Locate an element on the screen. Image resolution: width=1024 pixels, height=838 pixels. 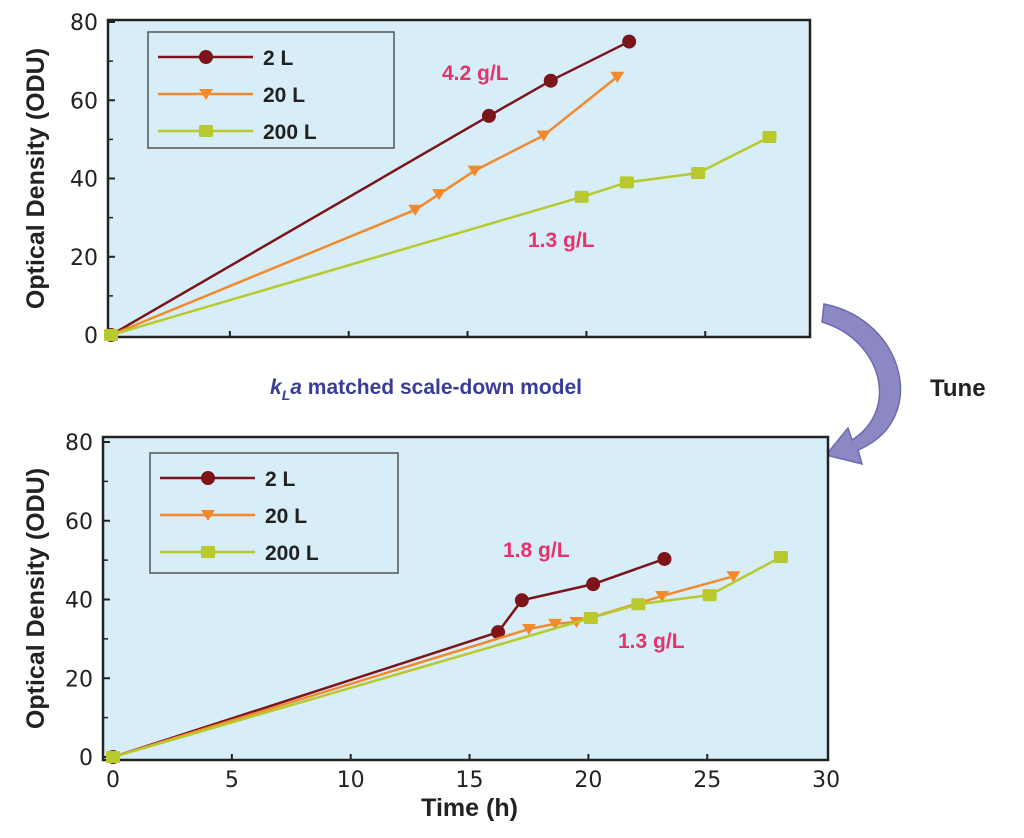
legend-box is located at coordinates (271, 90).